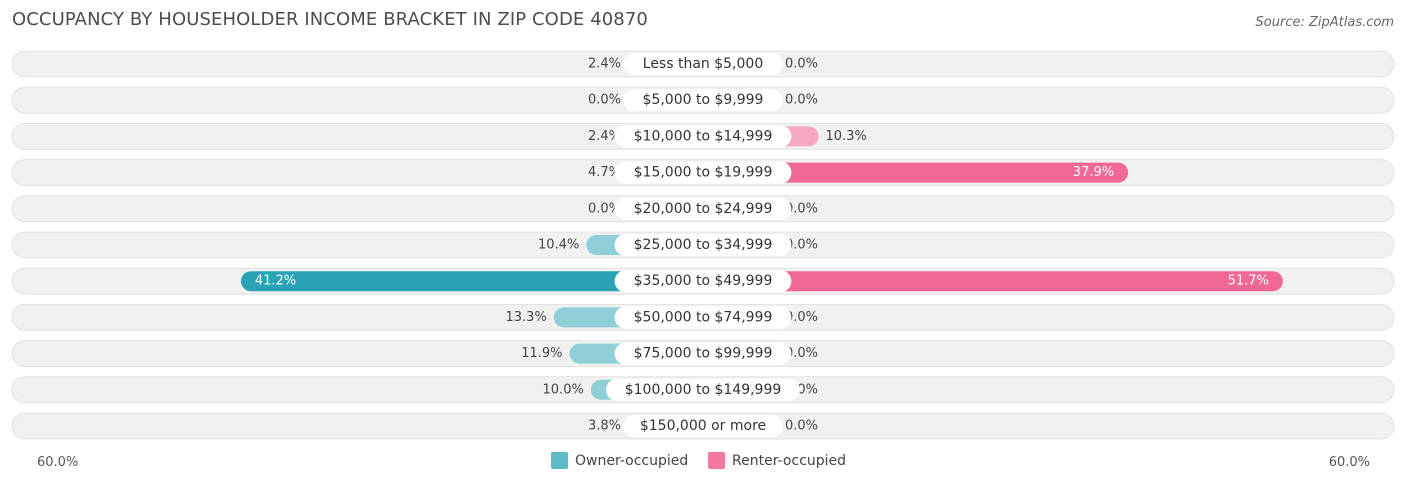  What do you see at coordinates (604, 172) in the screenshot?
I see `owner-value-label: 4.7%` at bounding box center [604, 172].